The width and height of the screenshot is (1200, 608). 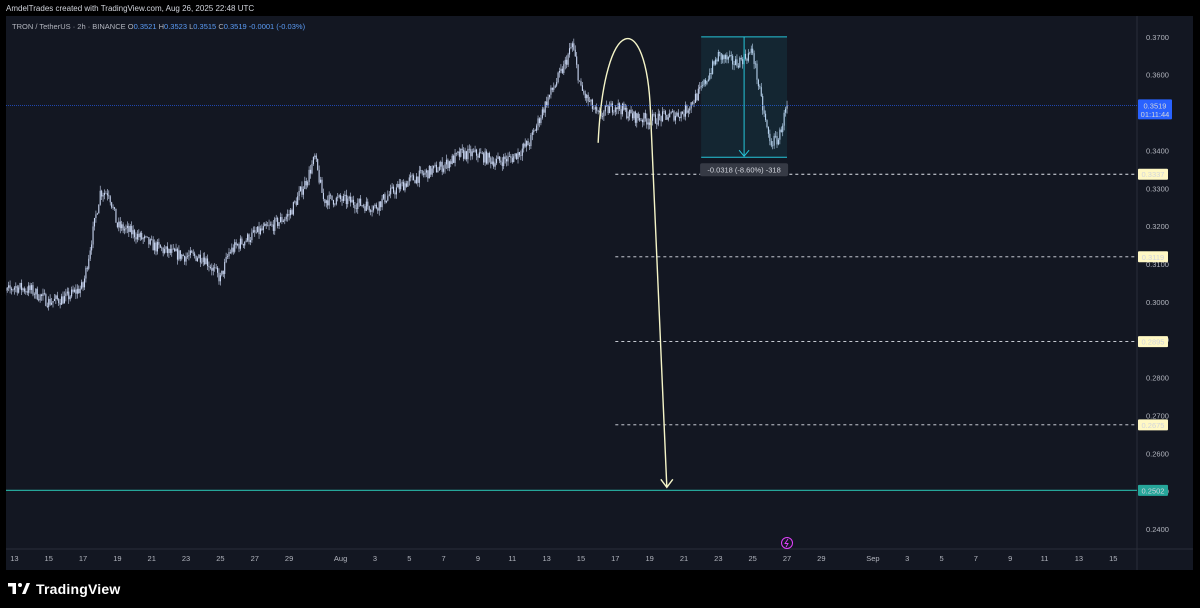 I want to click on measure-label-bg, so click(x=744, y=170).